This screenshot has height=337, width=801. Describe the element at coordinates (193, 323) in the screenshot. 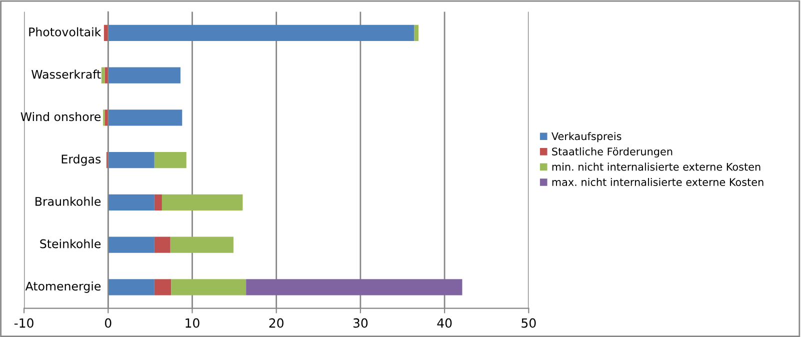

I see `x-tick-label: 10` at that location.